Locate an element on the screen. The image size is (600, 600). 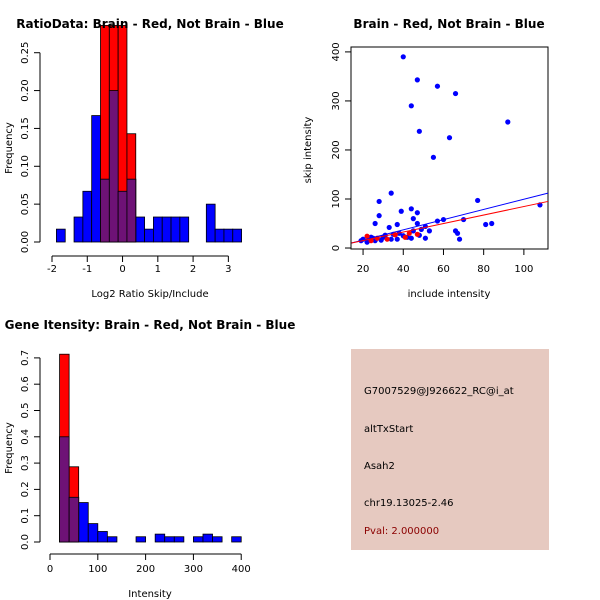
intensity-hist-x-tick-label: 400 is located at coordinates (241, 569).